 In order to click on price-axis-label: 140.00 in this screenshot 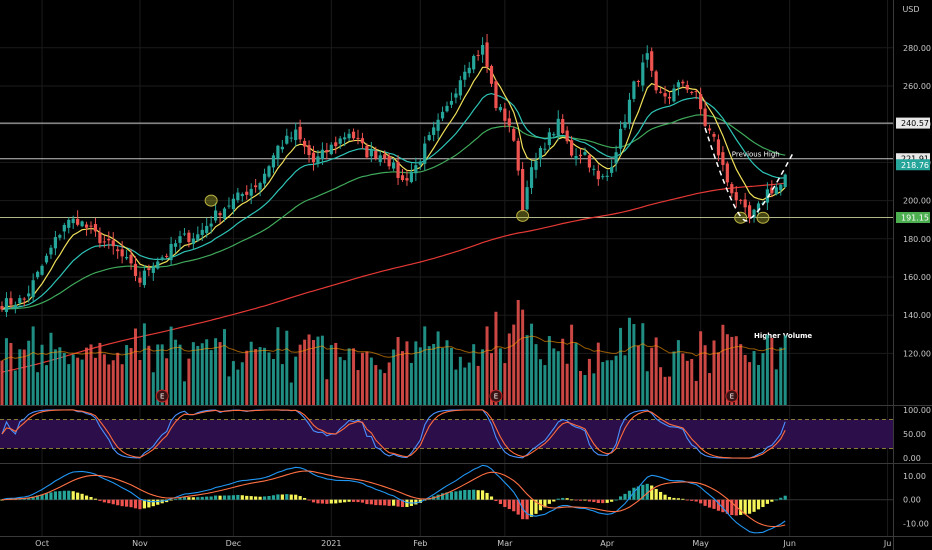, I will do `click(917, 315)`.